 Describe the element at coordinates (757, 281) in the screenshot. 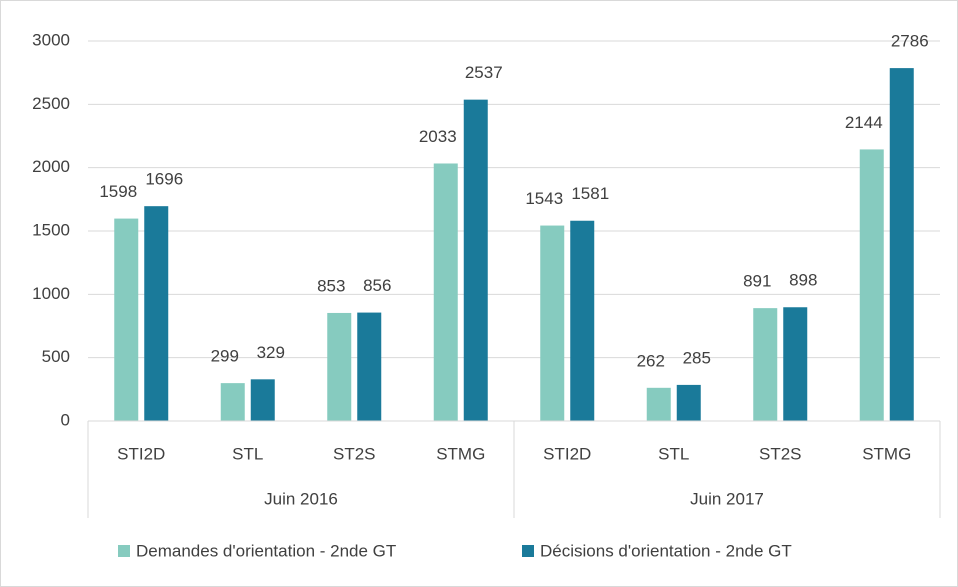

I see `data-label: 891` at that location.